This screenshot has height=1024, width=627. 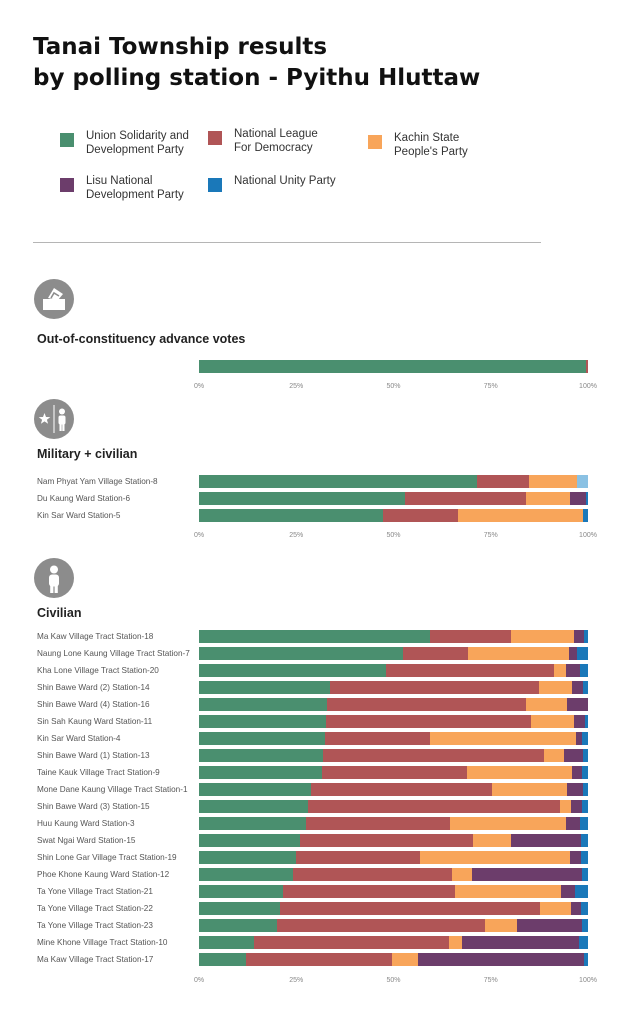 I want to click on x-tick-label: 50%, so click(x=393, y=980).